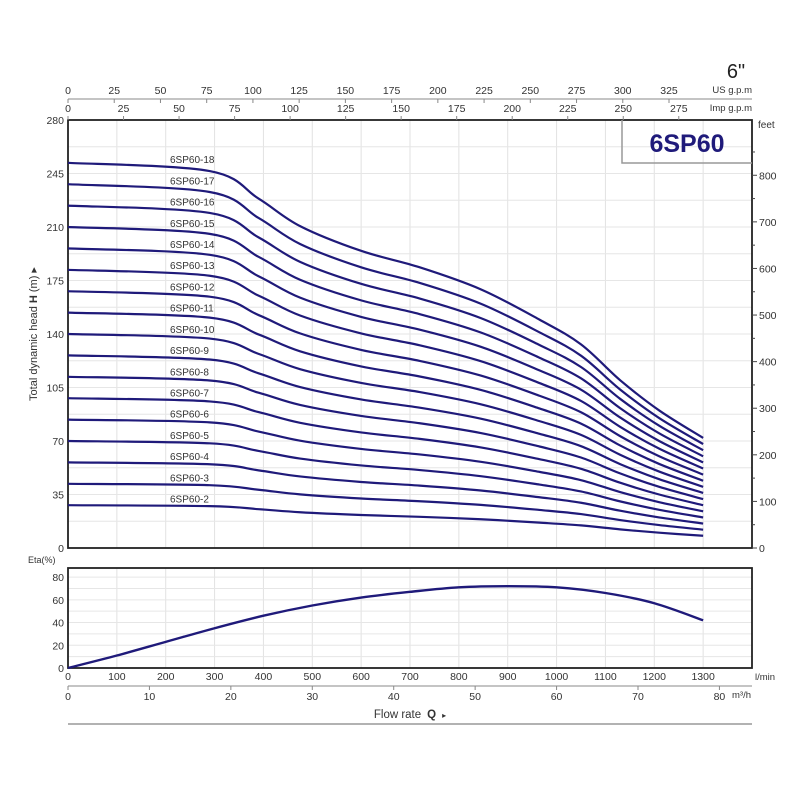  I want to click on efficiency-curve-group, so click(385, 627).